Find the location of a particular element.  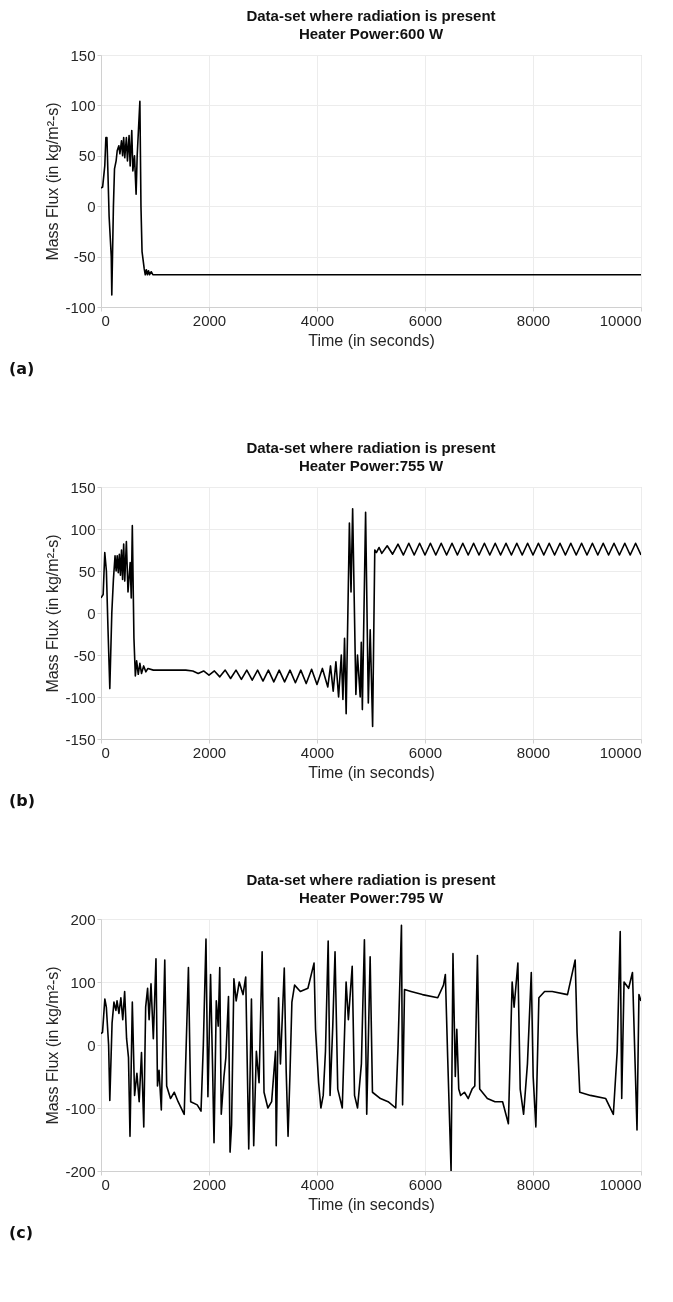

chart-subtitle: Heater Power:600 W is located at coordinates (371, 33).